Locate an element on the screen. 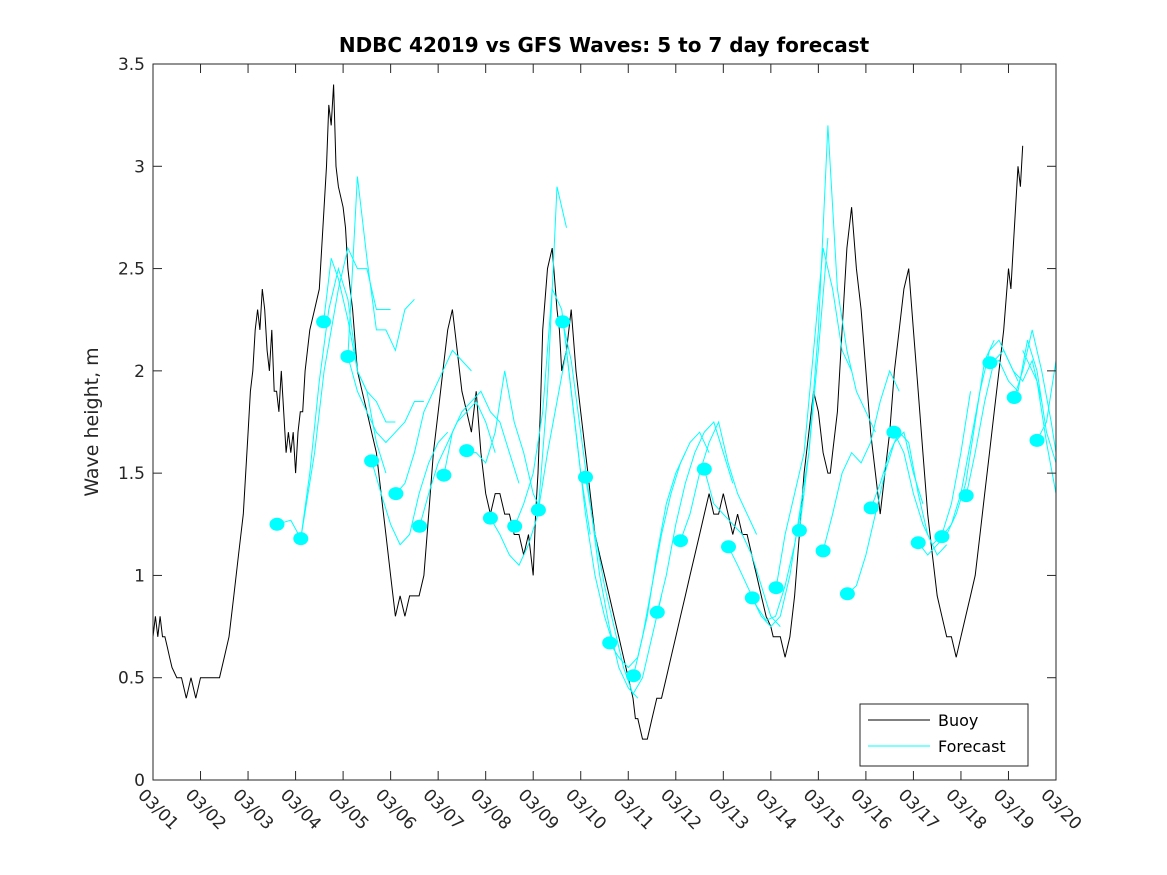 The width and height of the screenshot is (1167, 875). y-tick-label: 0 is located at coordinates (139, 781).